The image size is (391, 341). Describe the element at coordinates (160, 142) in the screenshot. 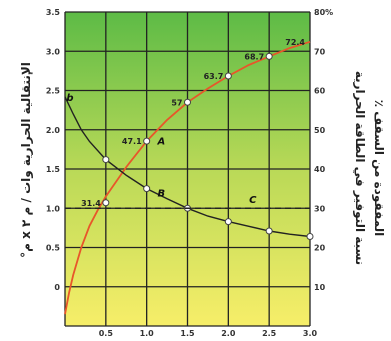

I see `curve-label-A: A` at that location.